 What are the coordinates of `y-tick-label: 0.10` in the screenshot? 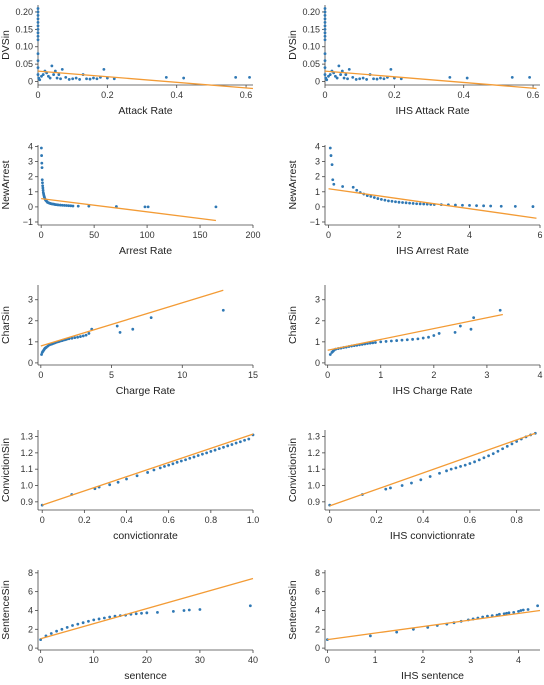 It's located at (24, 47).